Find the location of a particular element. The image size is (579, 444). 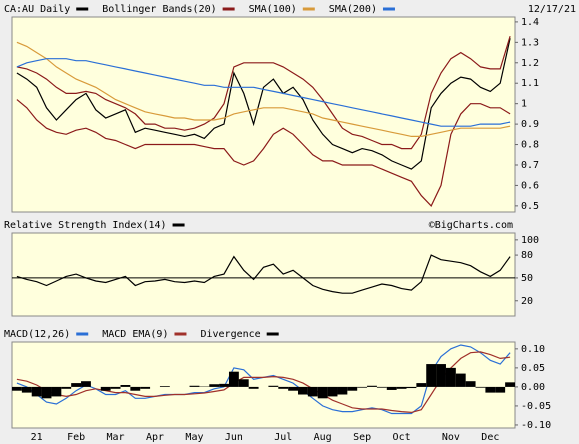

y-tick-label: 1 is located at coordinates (524, 104).